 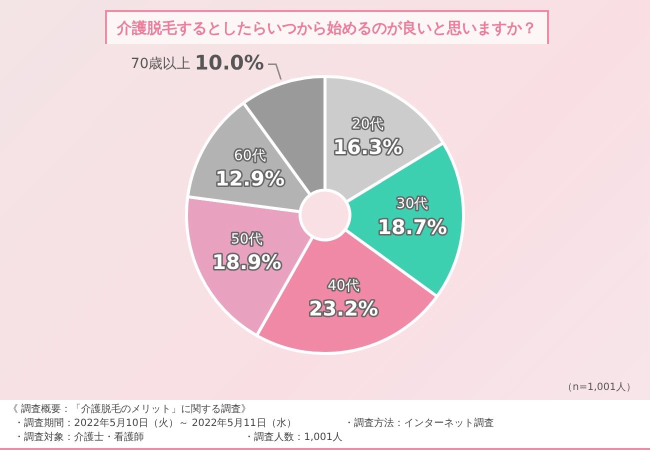 I want to click on text: ・調査期間：2022年5月10日（火）～ 2022年5月11日（水）, so click(x=155, y=424).